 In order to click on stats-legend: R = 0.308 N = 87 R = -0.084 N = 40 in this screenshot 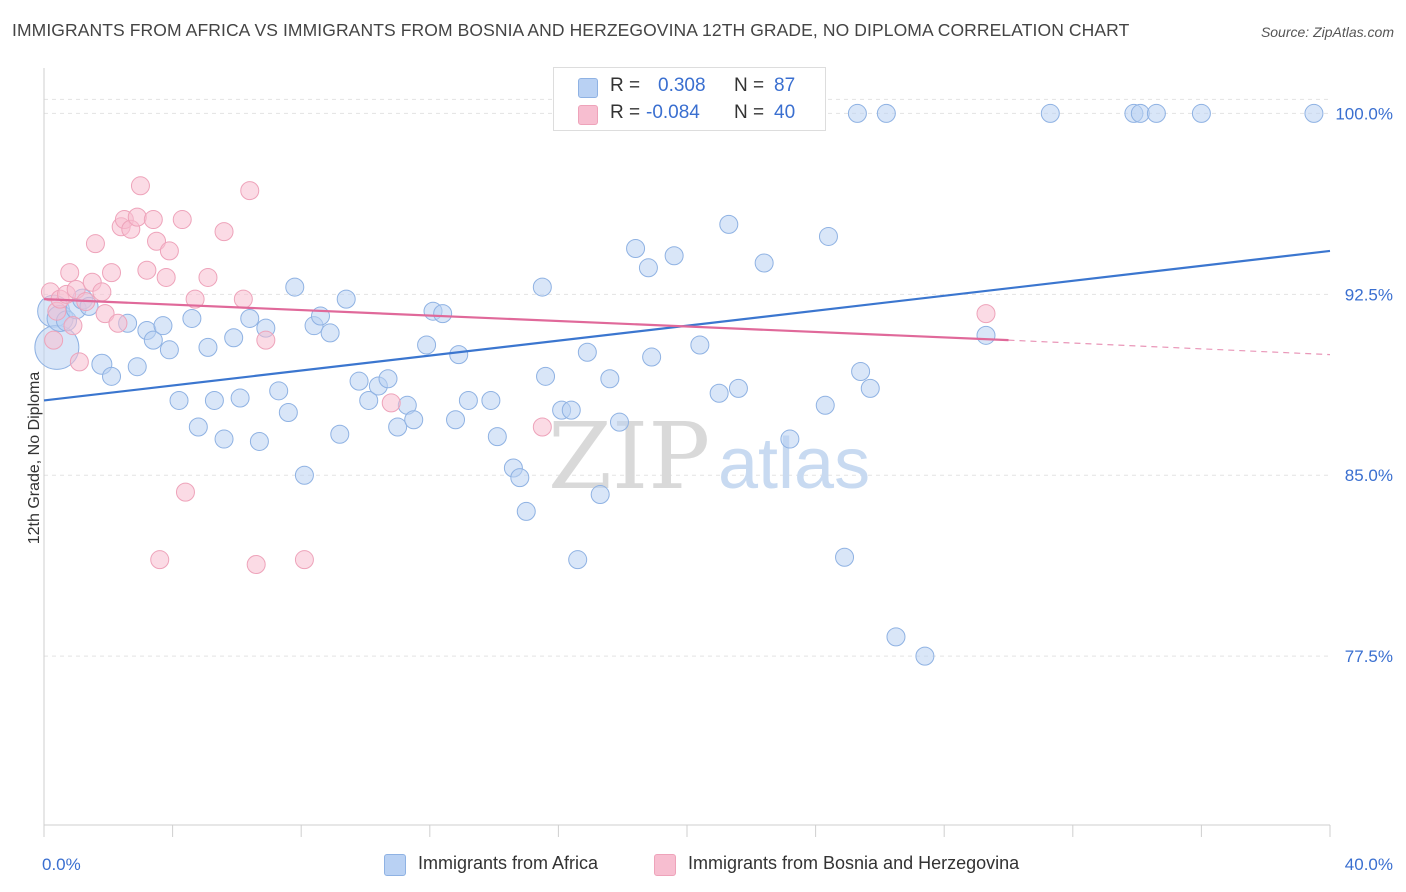, I will do `click(689, 99)`.